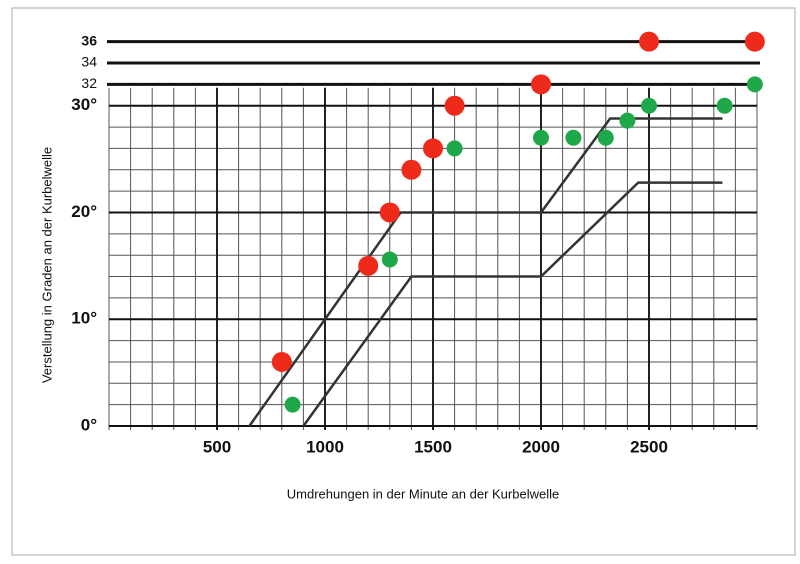  What do you see at coordinates (89, 83) in the screenshot?
I see `y-tick-label: 32` at bounding box center [89, 83].